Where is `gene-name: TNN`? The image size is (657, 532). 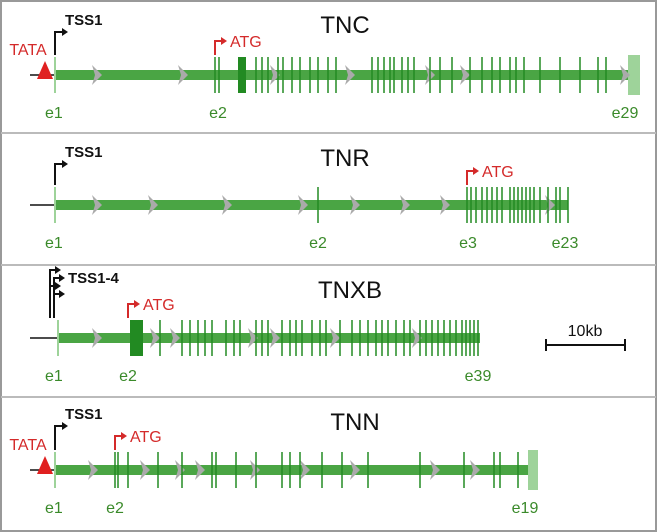
gene-name: TNN is located at coordinates (354, 422).